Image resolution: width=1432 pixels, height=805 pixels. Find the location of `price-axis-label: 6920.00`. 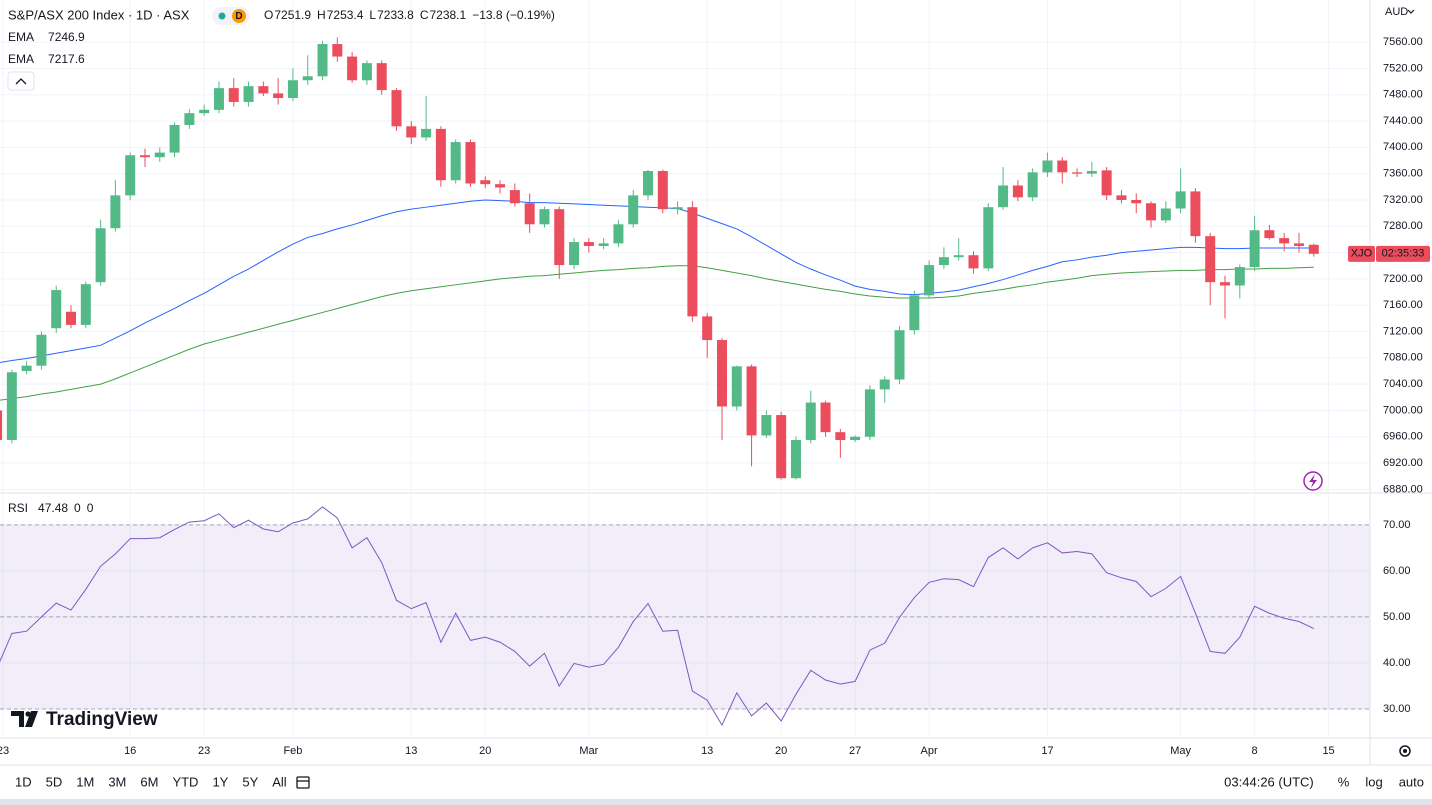

price-axis-label: 6920.00 is located at coordinates (1403, 463).